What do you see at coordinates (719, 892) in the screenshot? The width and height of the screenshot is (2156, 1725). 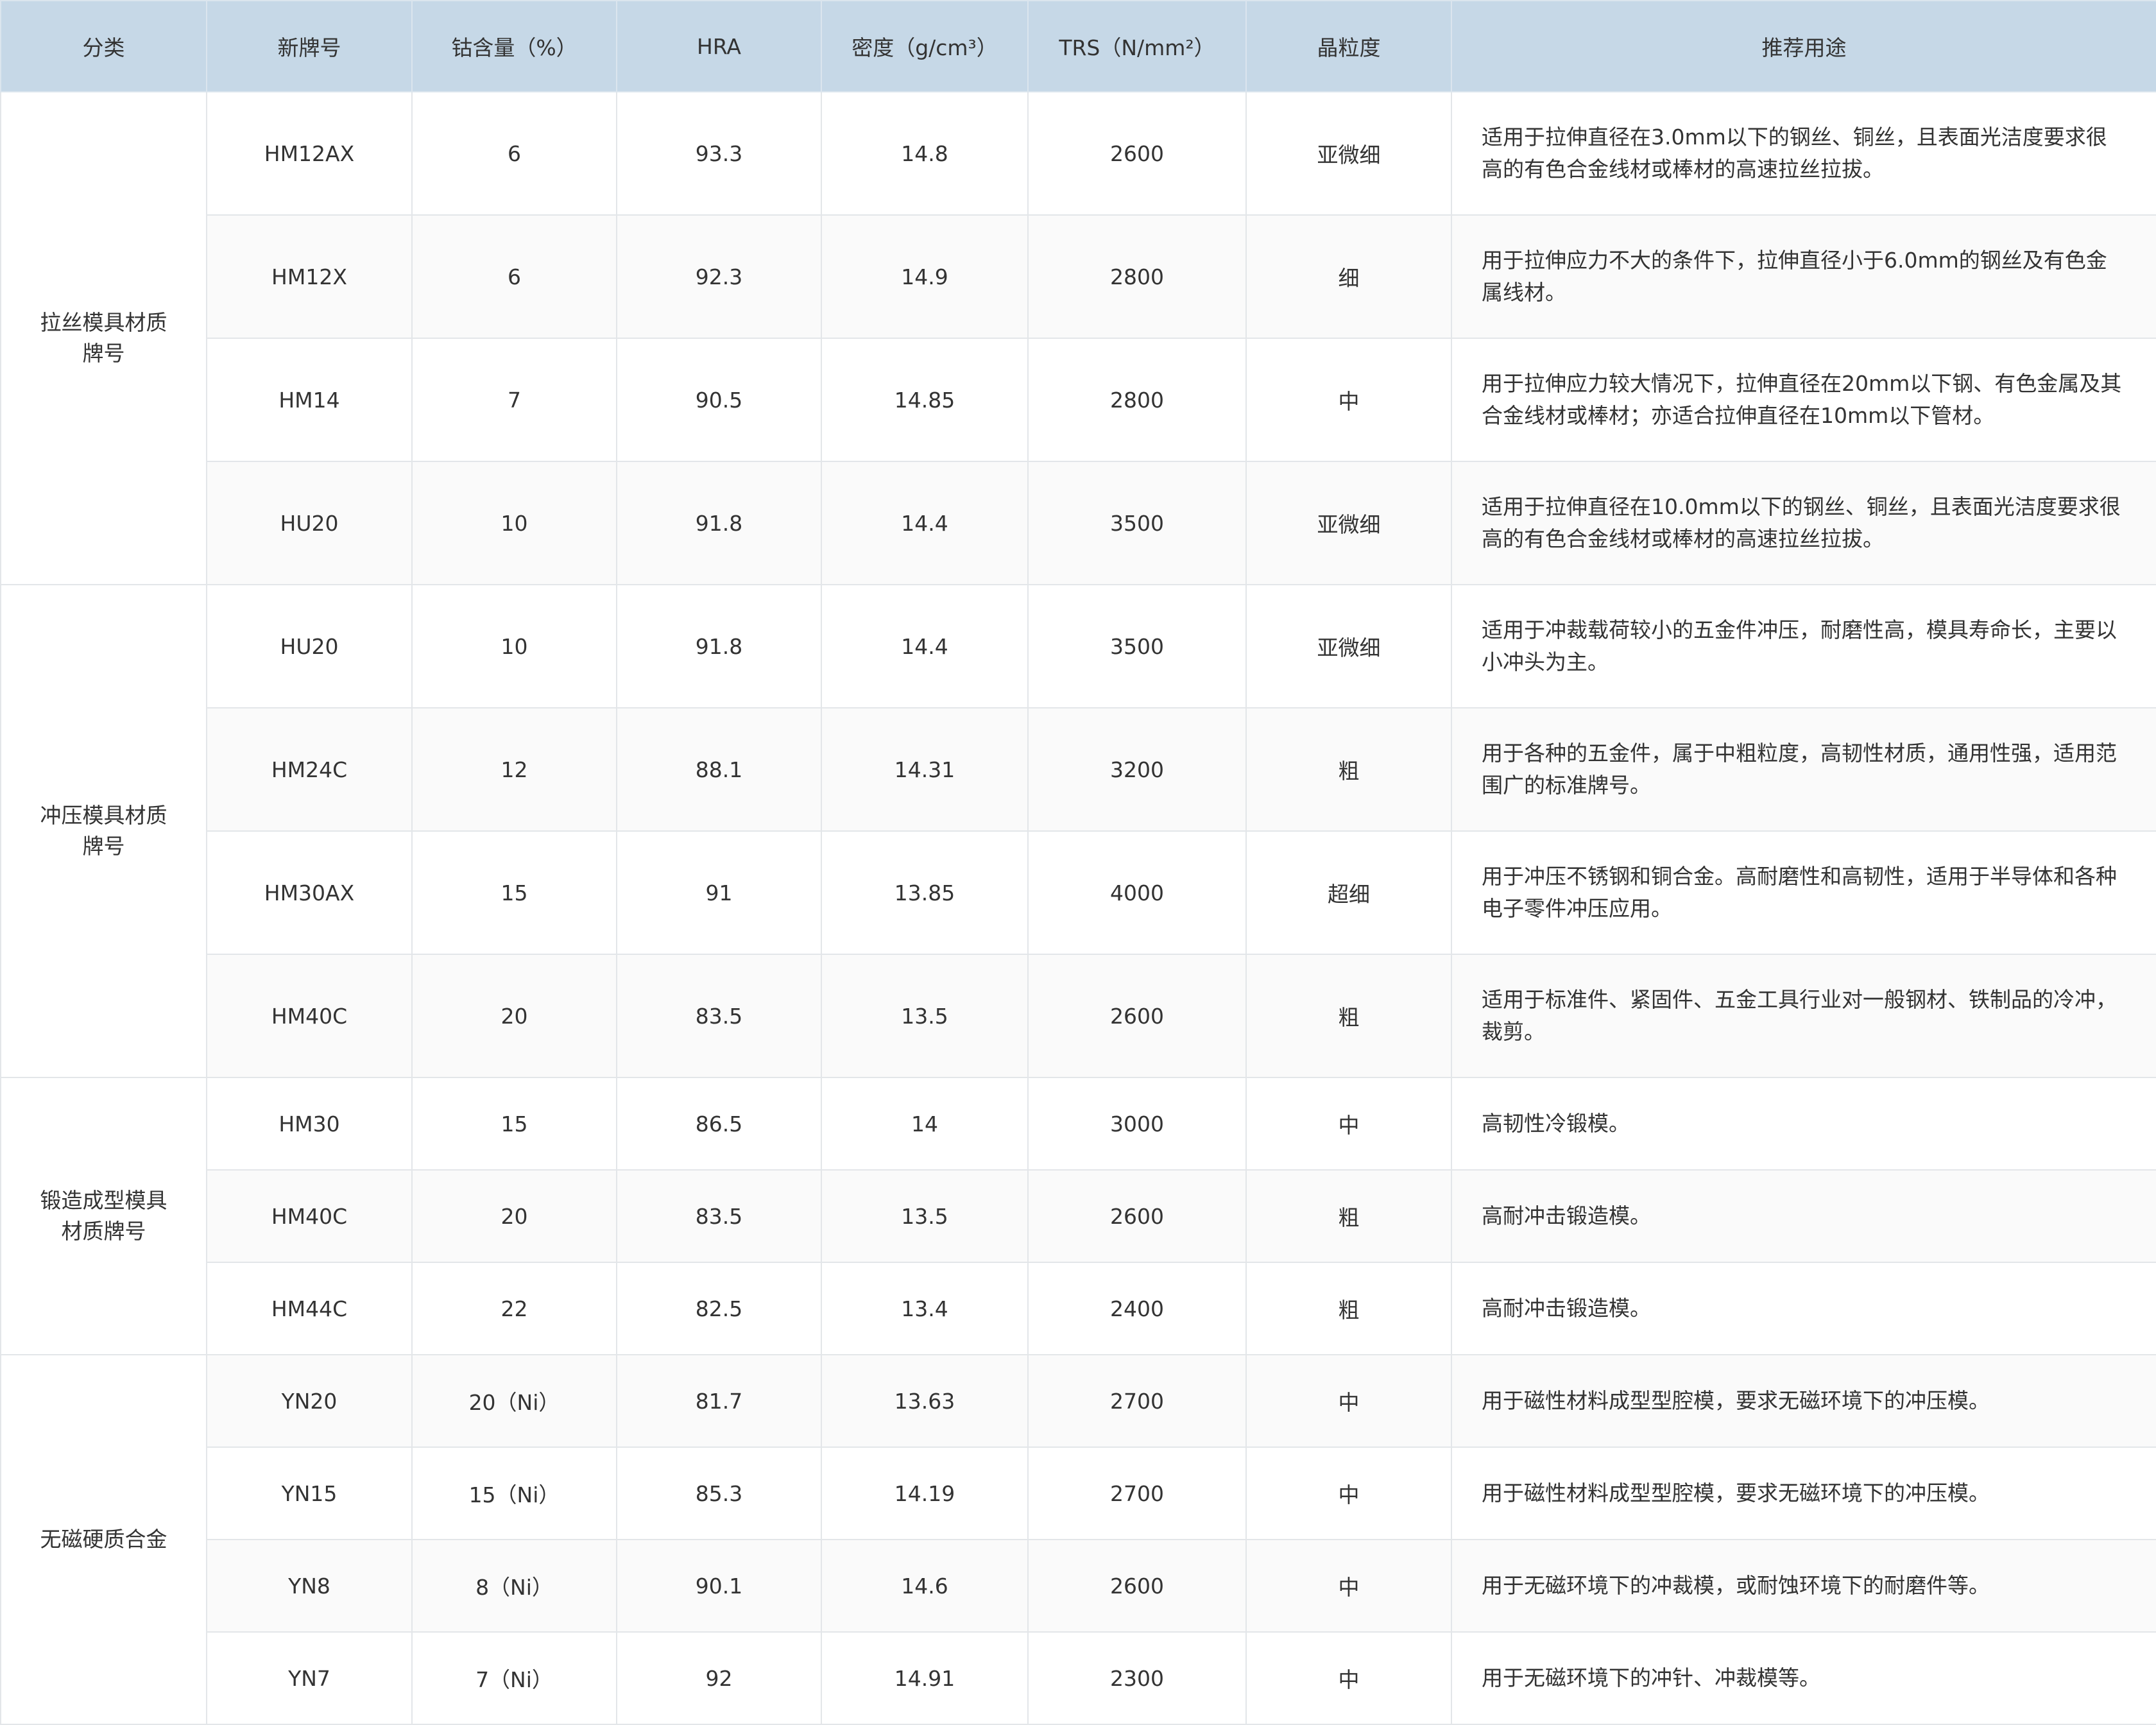 I see `hra-cell: 91` at bounding box center [719, 892].